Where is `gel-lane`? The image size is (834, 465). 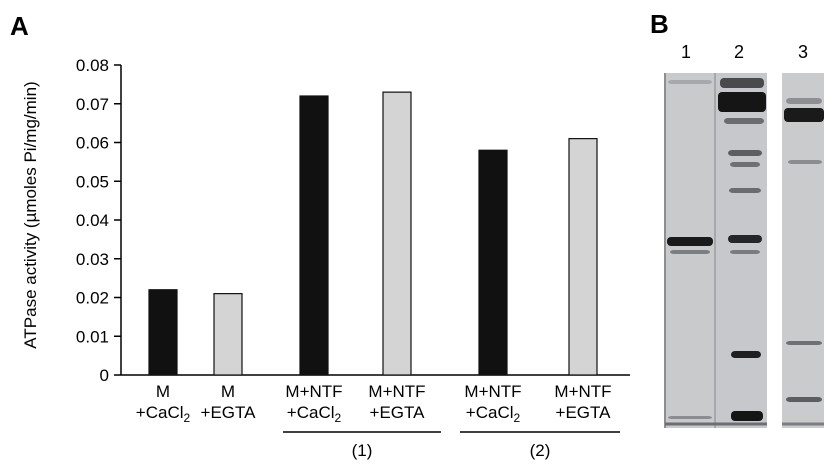 gel-lane is located at coordinates (803, 250).